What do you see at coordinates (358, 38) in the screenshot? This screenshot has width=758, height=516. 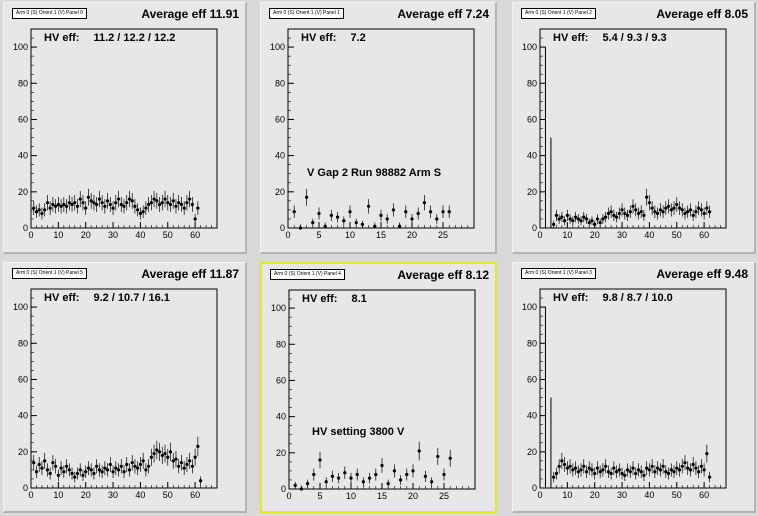 I see `hv-eff-values: 7.2` at bounding box center [358, 38].